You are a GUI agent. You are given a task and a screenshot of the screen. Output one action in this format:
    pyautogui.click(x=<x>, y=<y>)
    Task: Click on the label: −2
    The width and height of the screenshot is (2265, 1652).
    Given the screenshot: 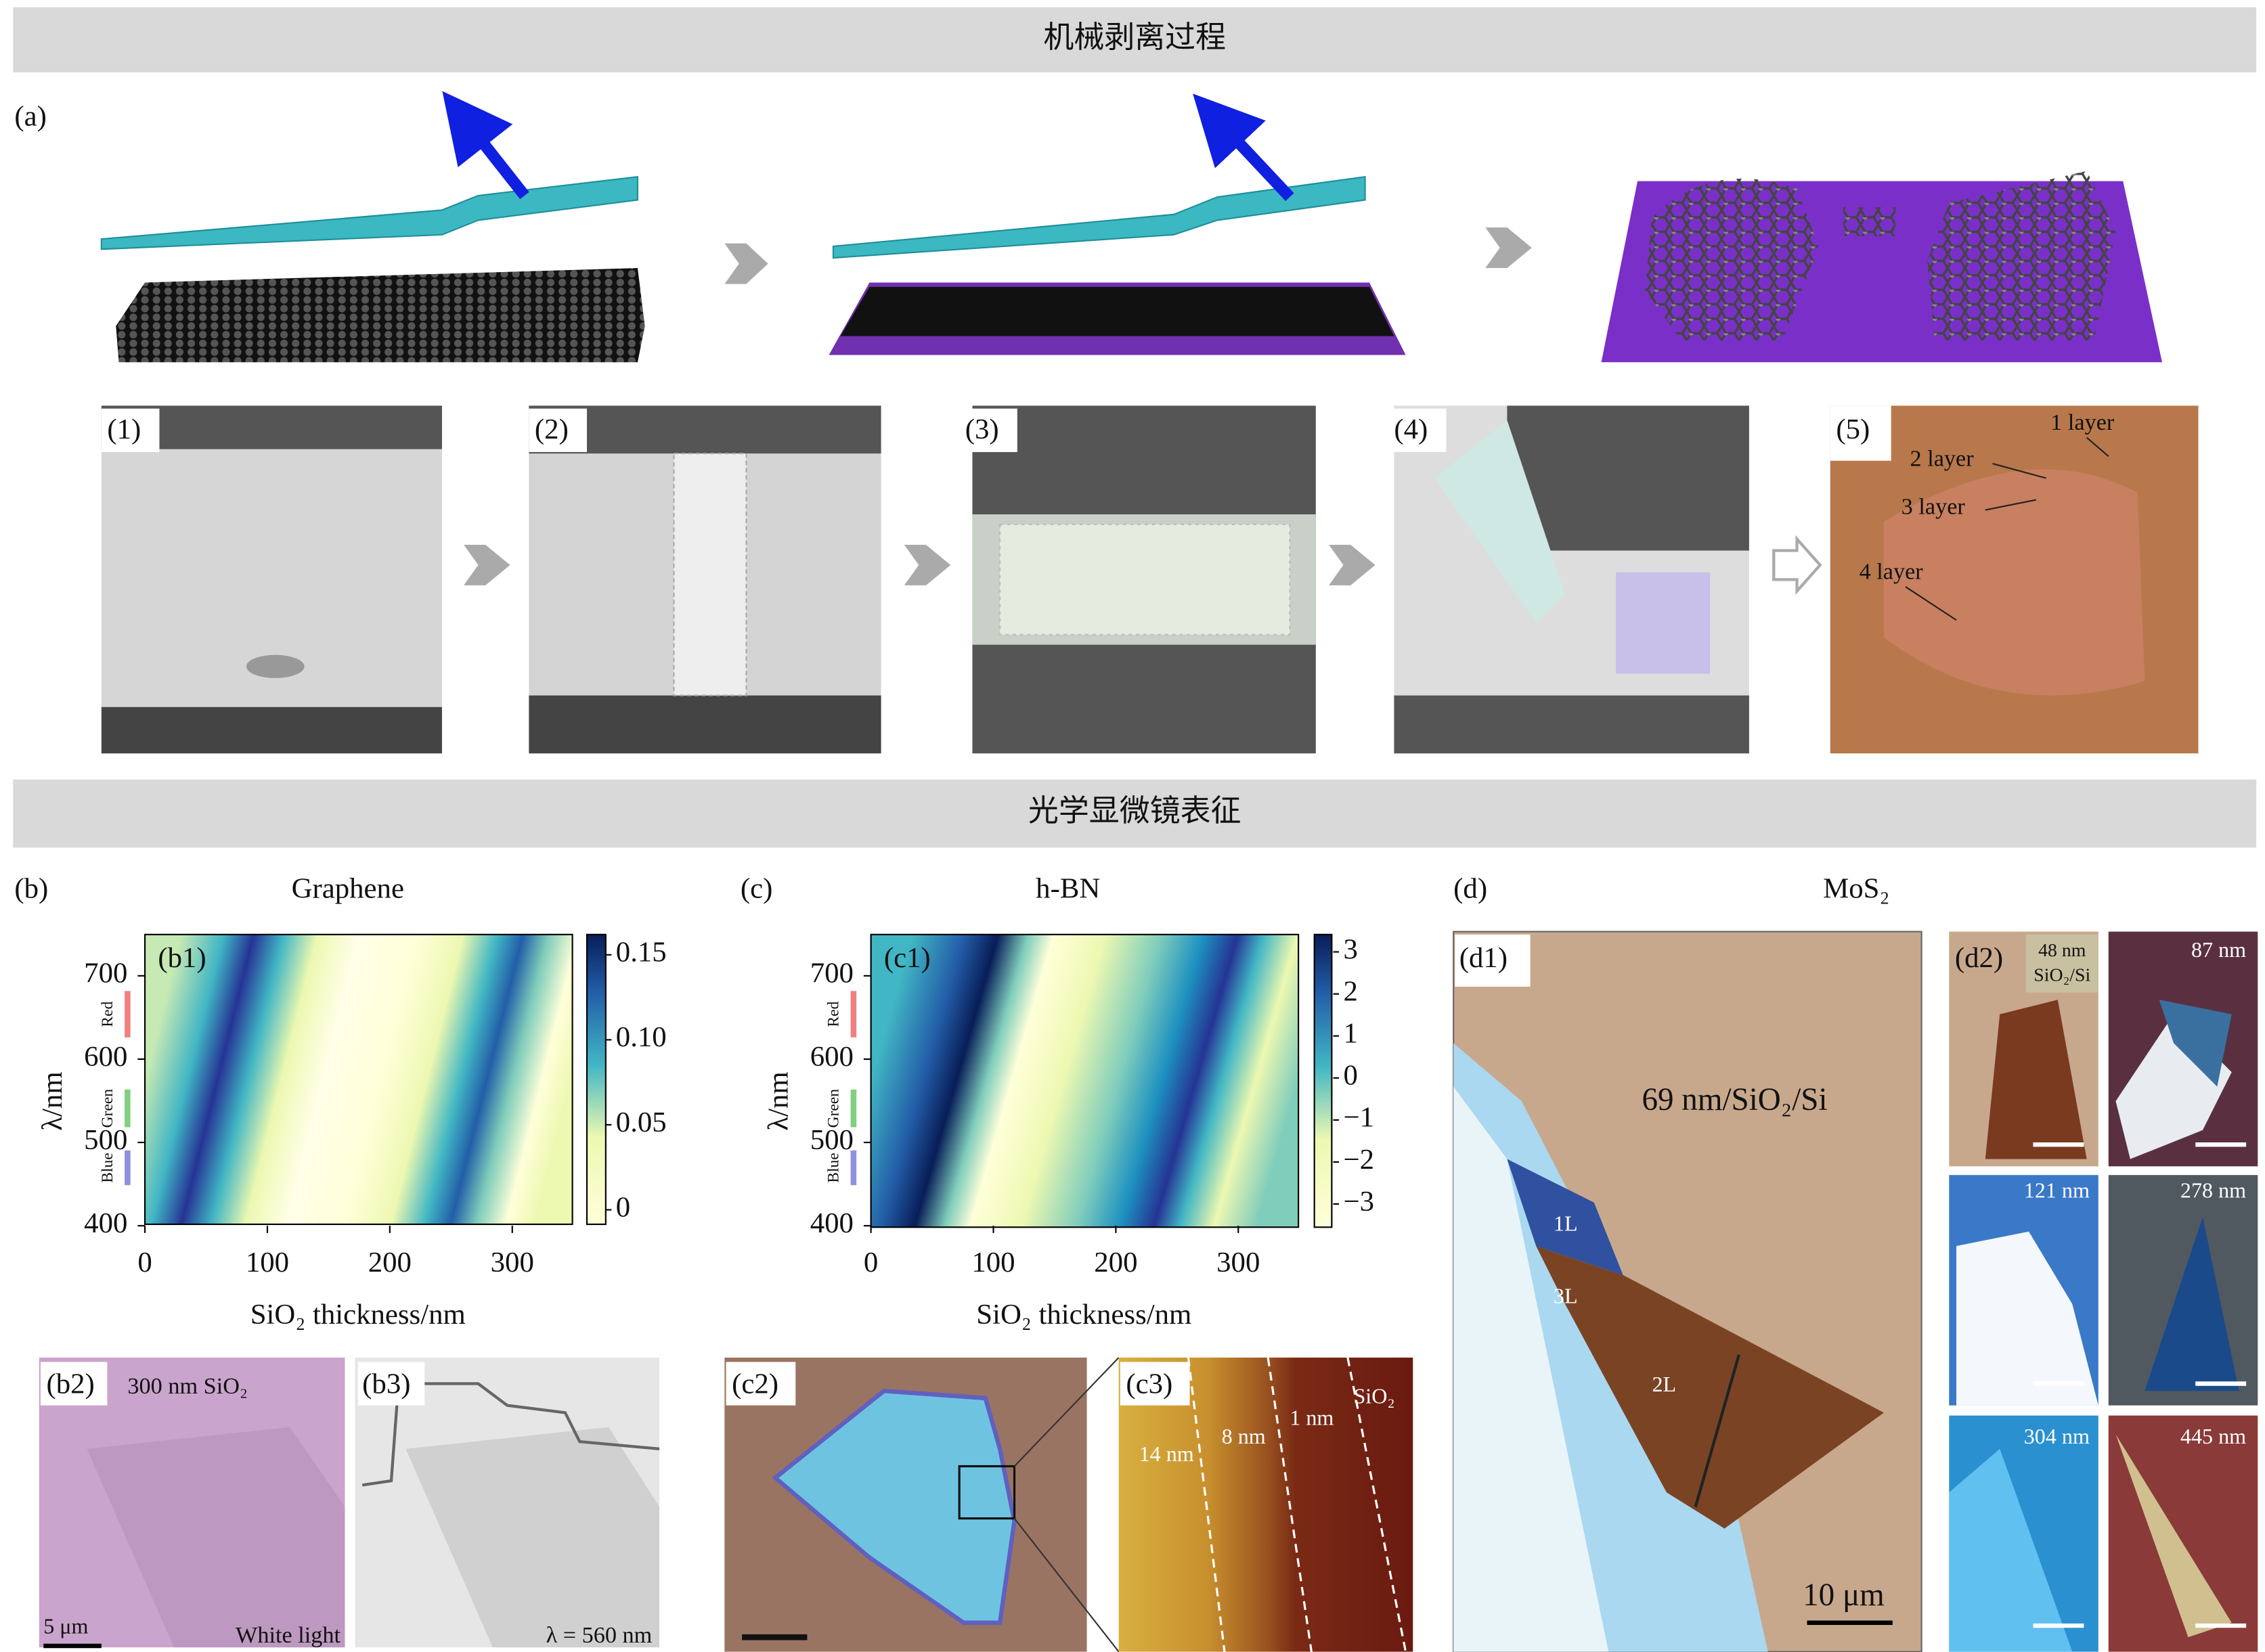 What is the action you would take?
    pyautogui.click(x=1359, y=1160)
    